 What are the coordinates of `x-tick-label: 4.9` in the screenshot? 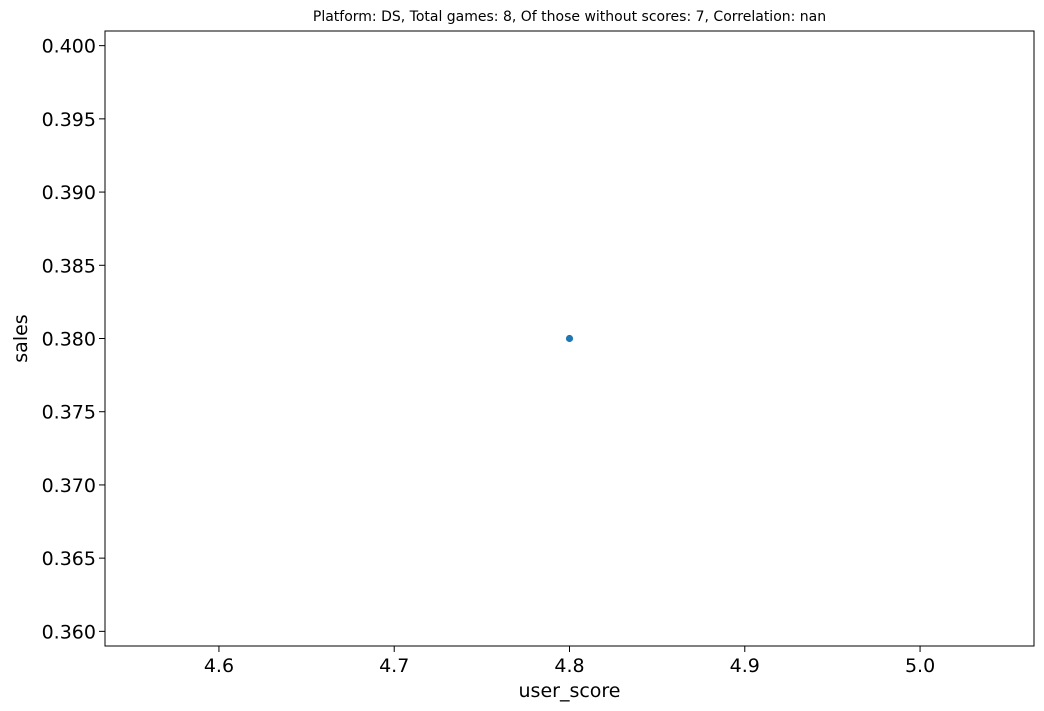 It's located at (745, 666).